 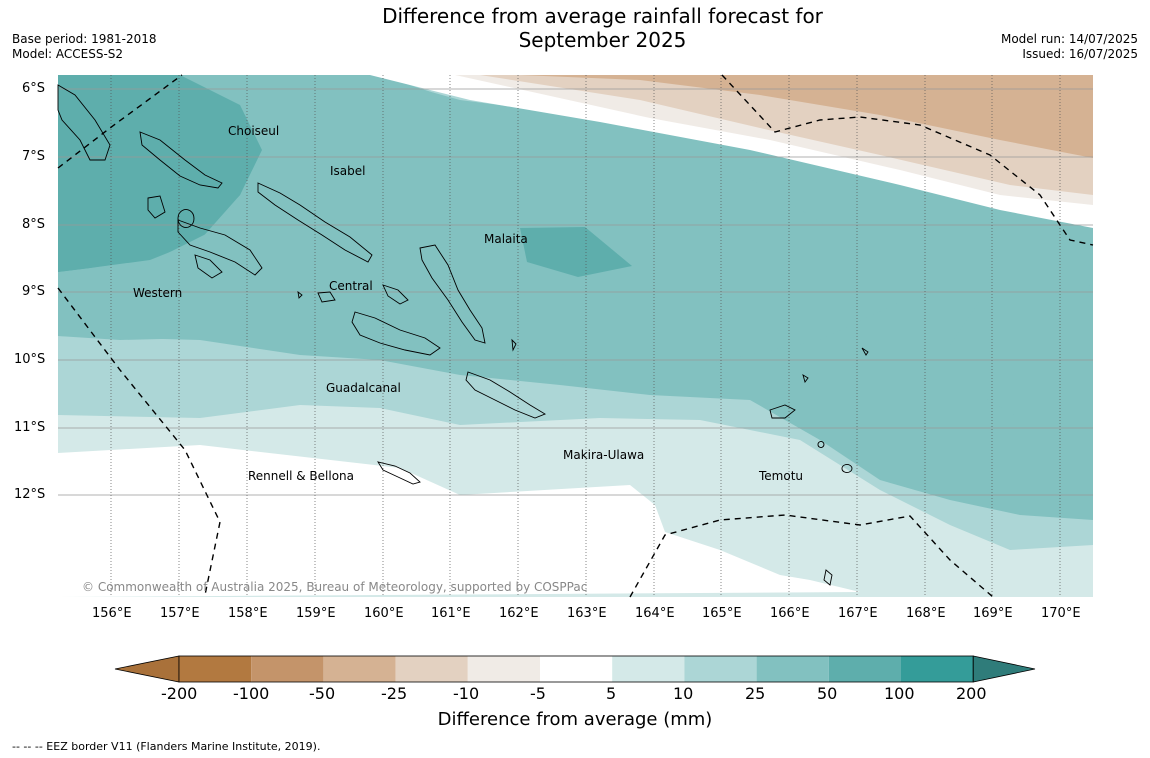 I want to click on lat-label-11s: 11°S, so click(x=30, y=427).